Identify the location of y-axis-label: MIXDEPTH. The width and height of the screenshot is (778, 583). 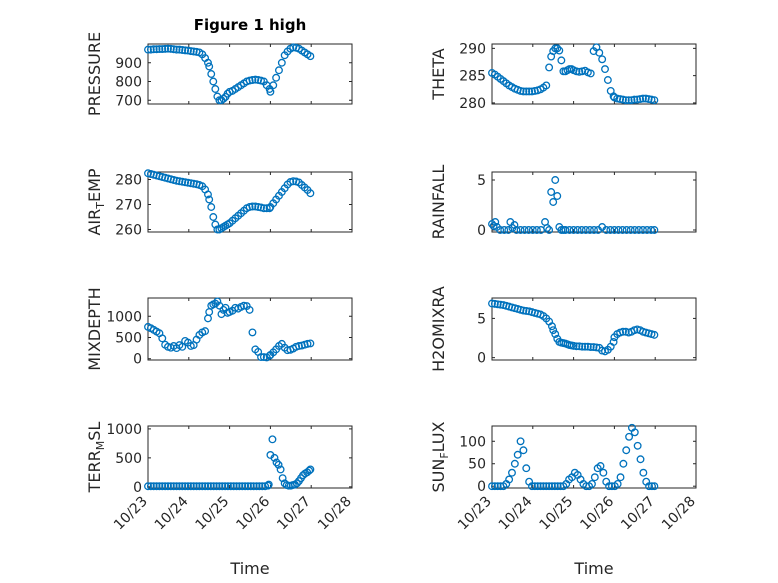
(94, 328).